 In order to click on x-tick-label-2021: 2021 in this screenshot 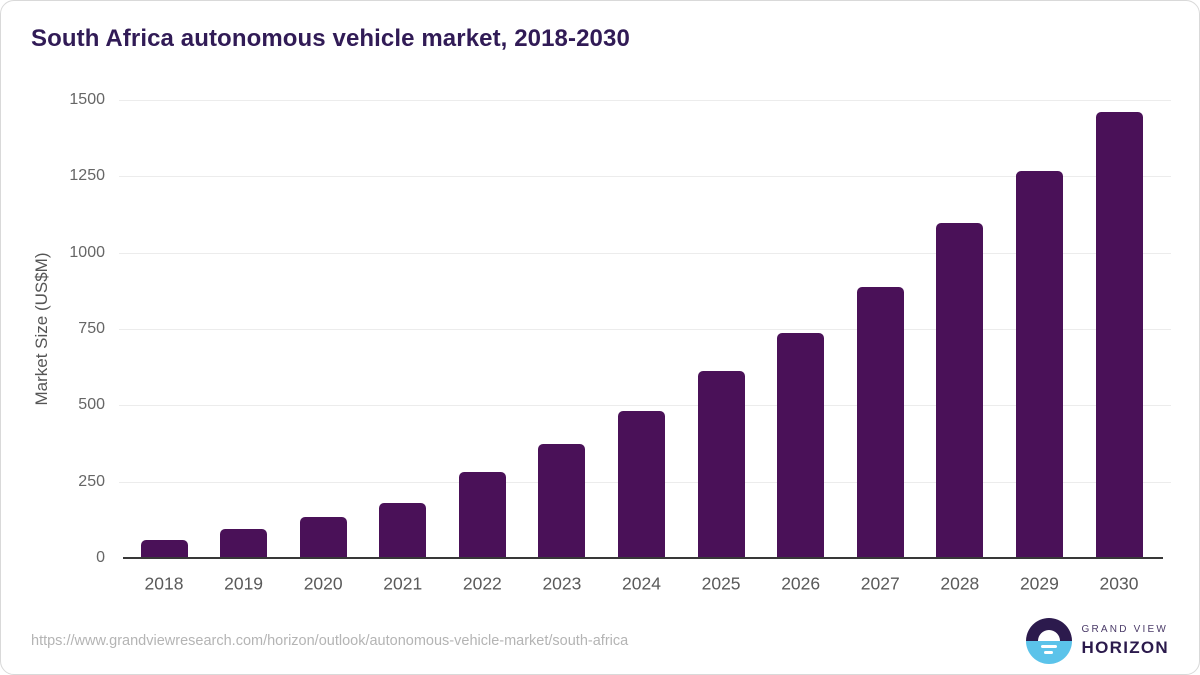, I will do `click(403, 583)`.